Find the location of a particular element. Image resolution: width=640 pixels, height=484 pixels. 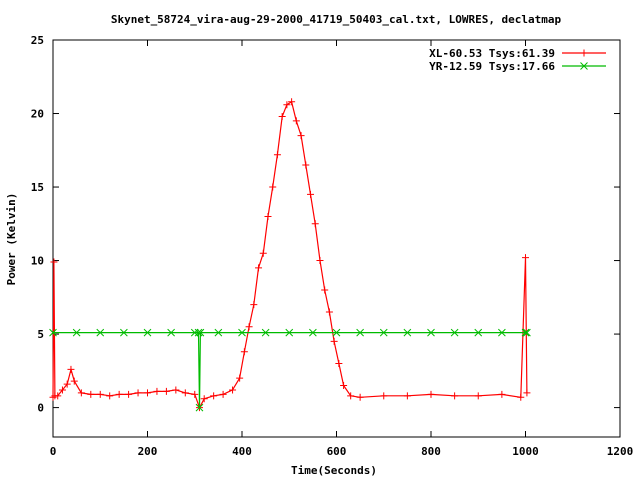

x-tick-label: 600 is located at coordinates (337, 451).